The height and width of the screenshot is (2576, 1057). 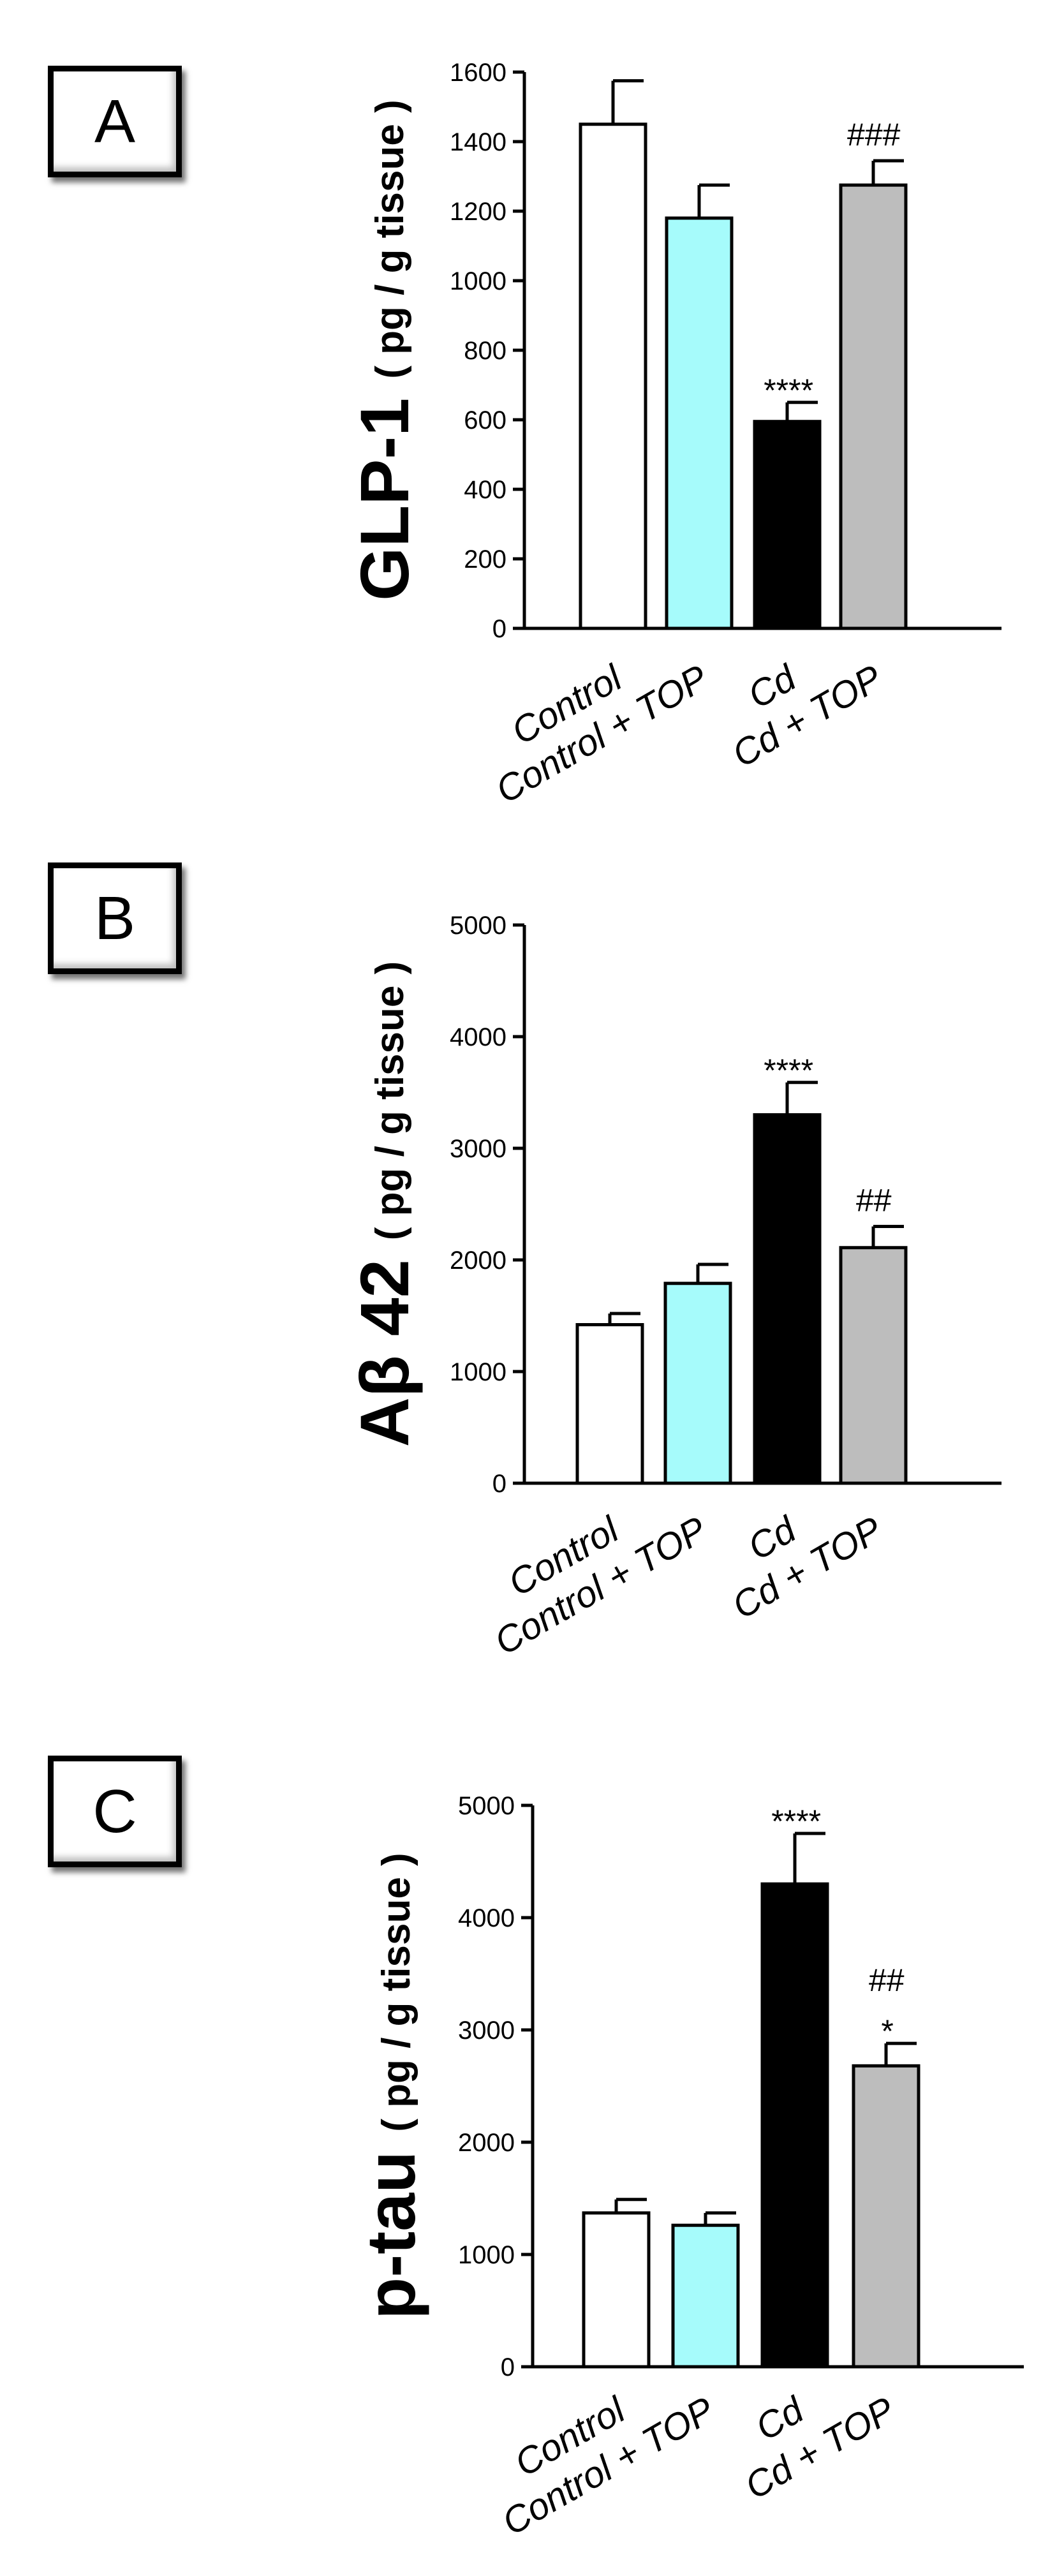 What do you see at coordinates (478, 73) in the screenshot?
I see `y-tick-label: 1600` at bounding box center [478, 73].